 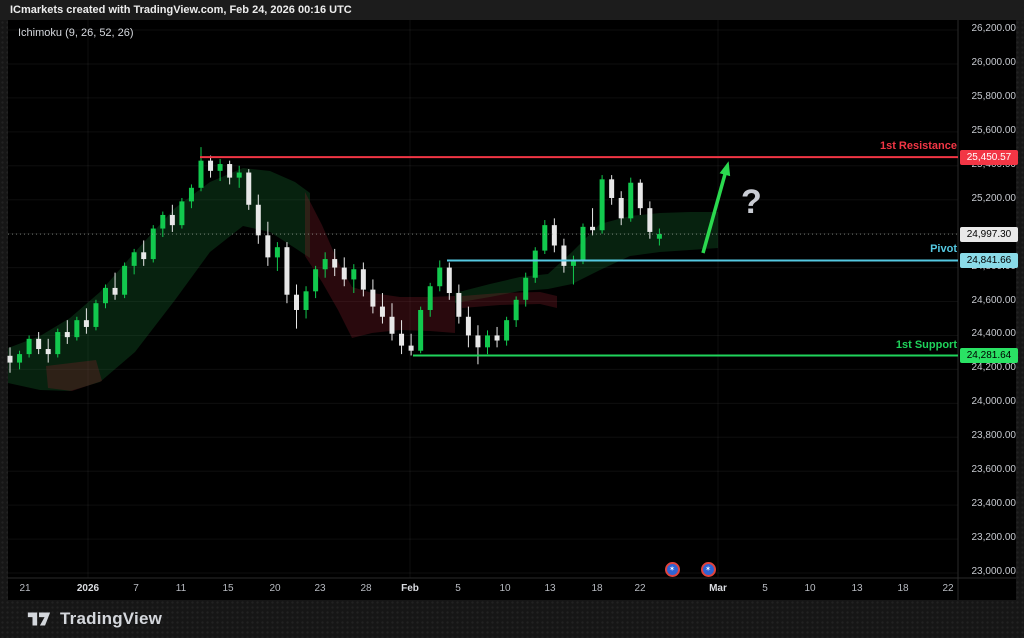 What do you see at coordinates (76, 33) in the screenshot?
I see `indicator-legend: Ichimoku (9, 26, 52, 26)` at bounding box center [76, 33].